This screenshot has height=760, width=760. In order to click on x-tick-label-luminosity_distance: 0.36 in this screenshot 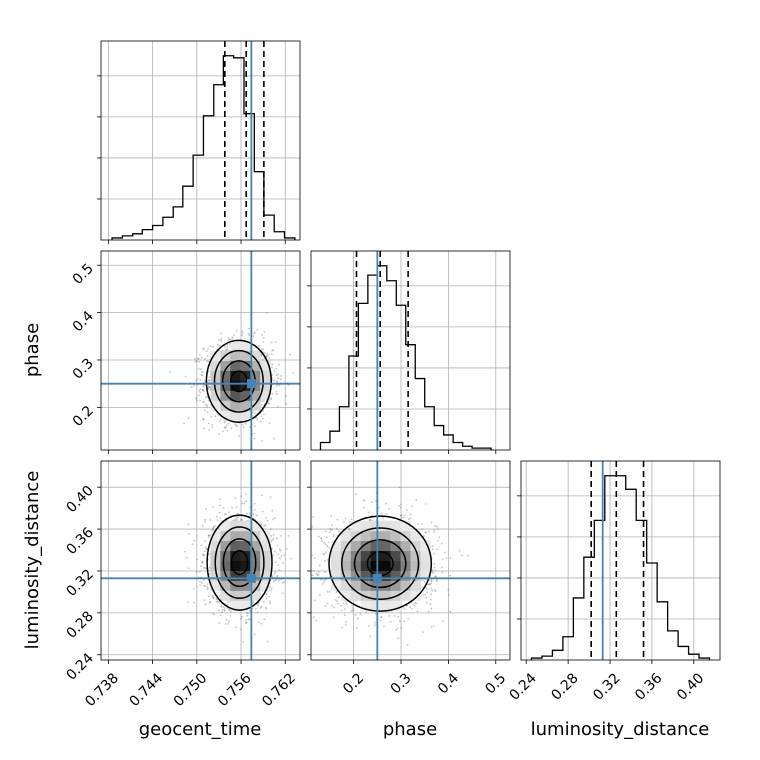, I will do `click(648, 686)`.